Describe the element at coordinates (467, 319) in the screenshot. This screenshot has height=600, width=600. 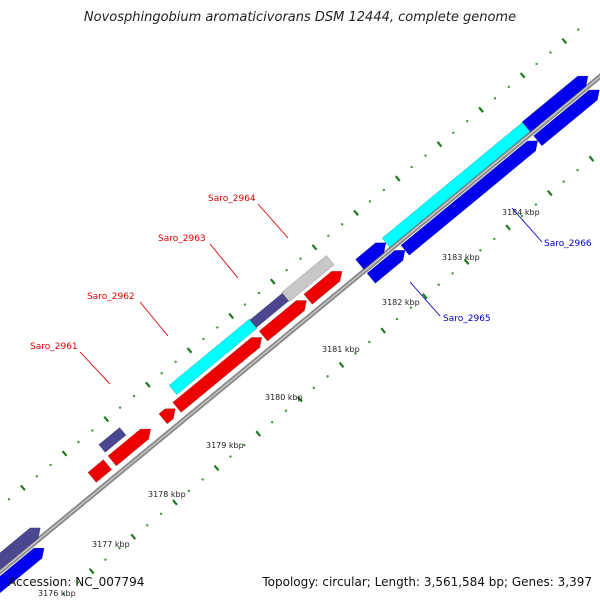
I see `gene-label-saro-2965: Saro_2965` at that location.